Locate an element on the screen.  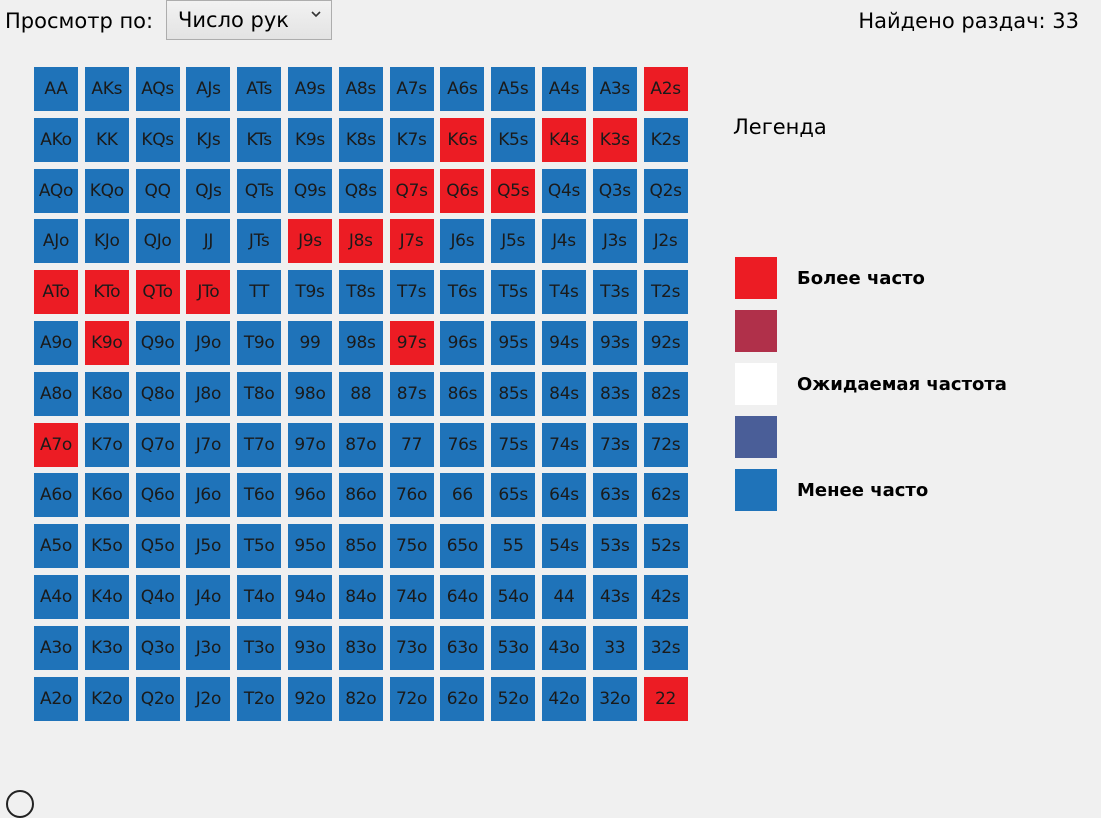
hand-cell: A8o is located at coordinates (56, 393).